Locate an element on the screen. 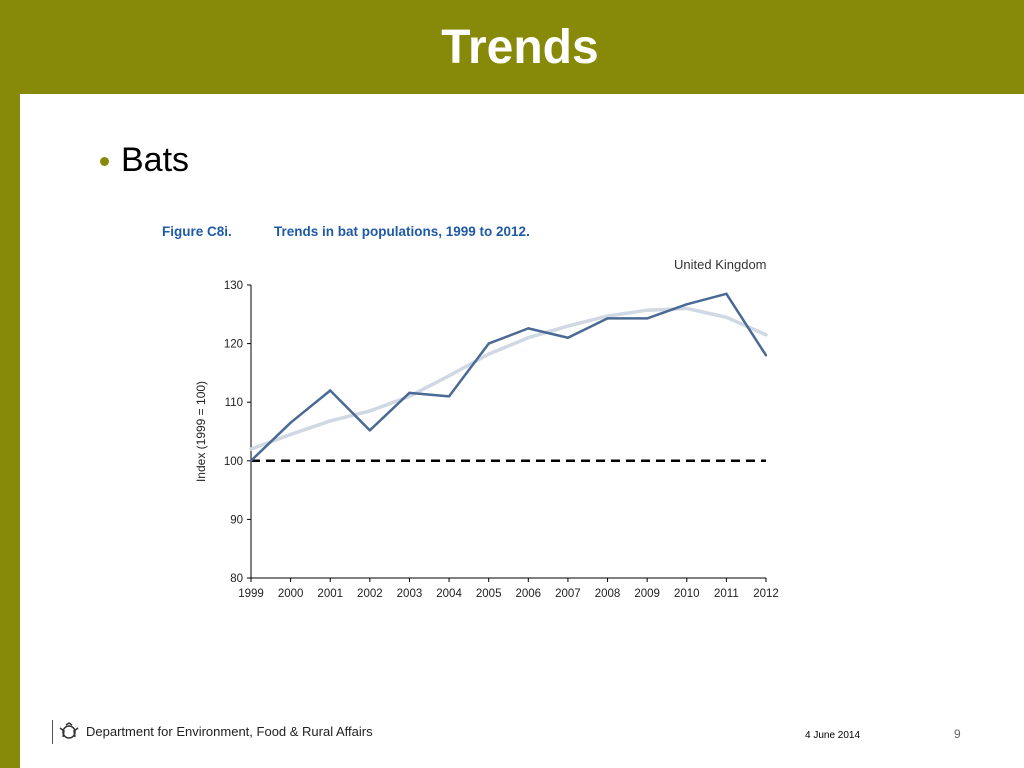  x-tick-label: 1999 is located at coordinates (251, 594).